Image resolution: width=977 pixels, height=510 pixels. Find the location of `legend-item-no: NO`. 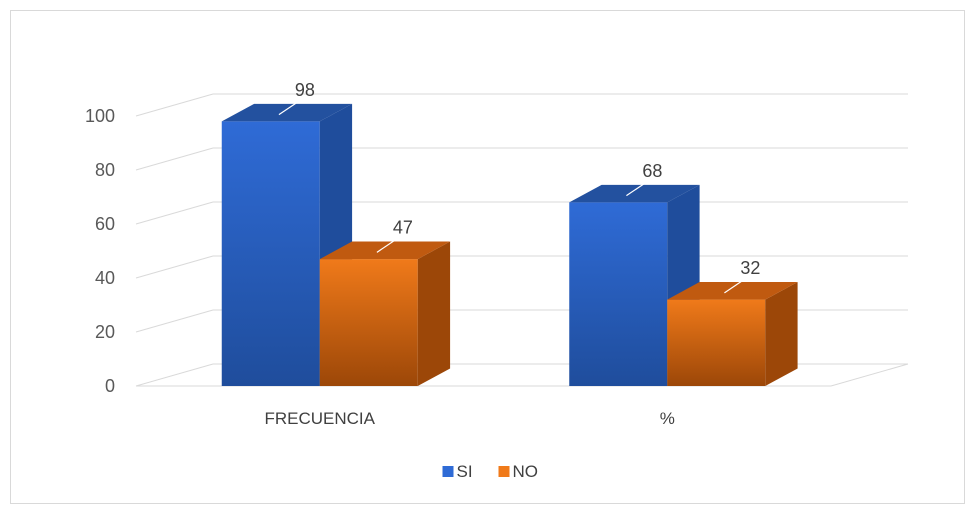

legend-item-no: NO is located at coordinates (518, 471).